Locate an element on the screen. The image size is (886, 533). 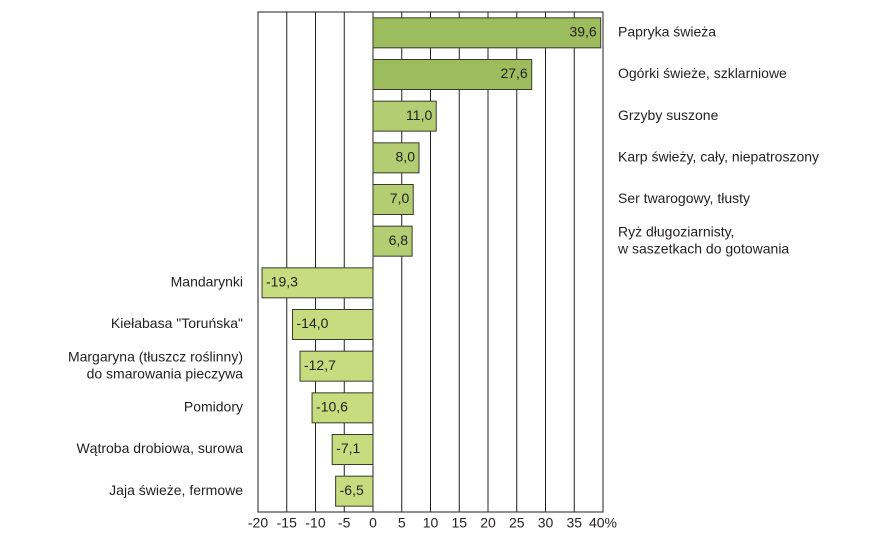
x-tick-label: 10 is located at coordinates (431, 523).